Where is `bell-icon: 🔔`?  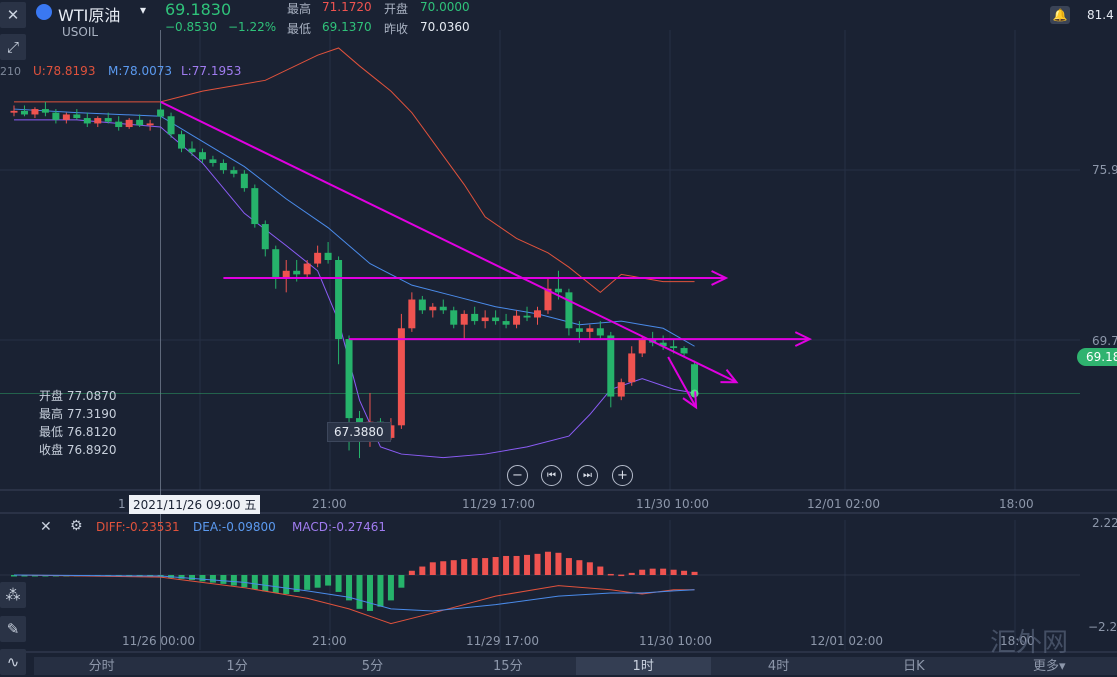 bell-icon: 🔔 is located at coordinates (1060, 15).